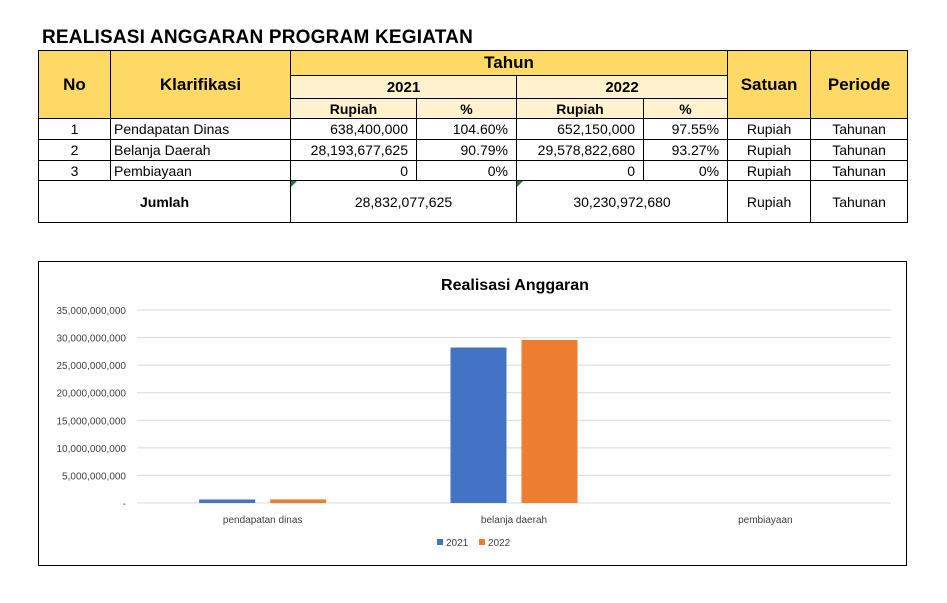 The height and width of the screenshot is (603, 947). I want to click on chart-title: Realisasi Anggaran, so click(515, 285).